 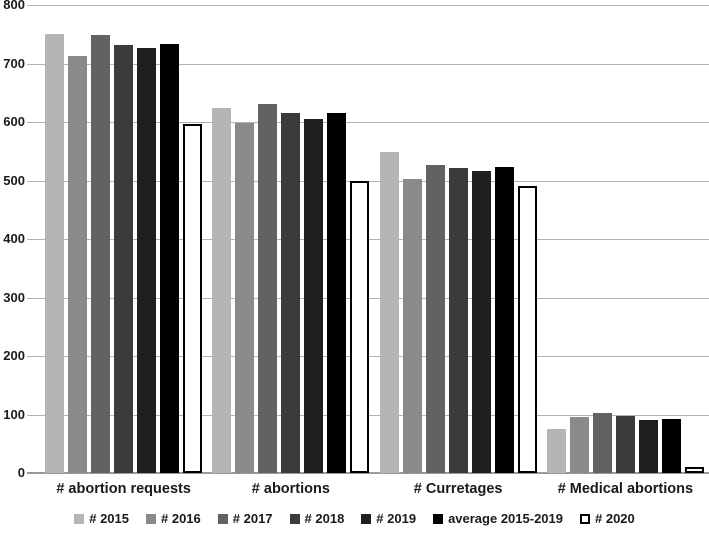 What do you see at coordinates (14, 121) in the screenshot?
I see `y-axis-tick-label: 600` at bounding box center [14, 121].